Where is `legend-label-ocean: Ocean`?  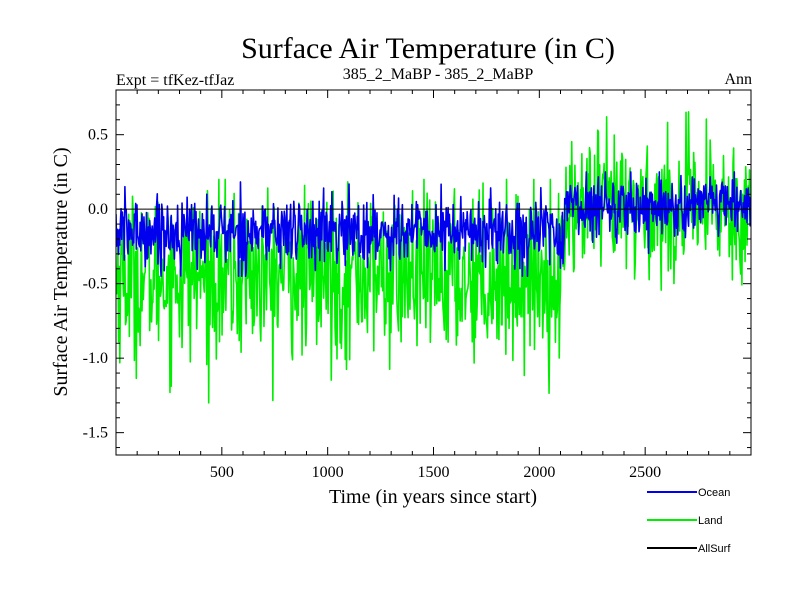 legend-label-ocean: Ocean is located at coordinates (714, 493).